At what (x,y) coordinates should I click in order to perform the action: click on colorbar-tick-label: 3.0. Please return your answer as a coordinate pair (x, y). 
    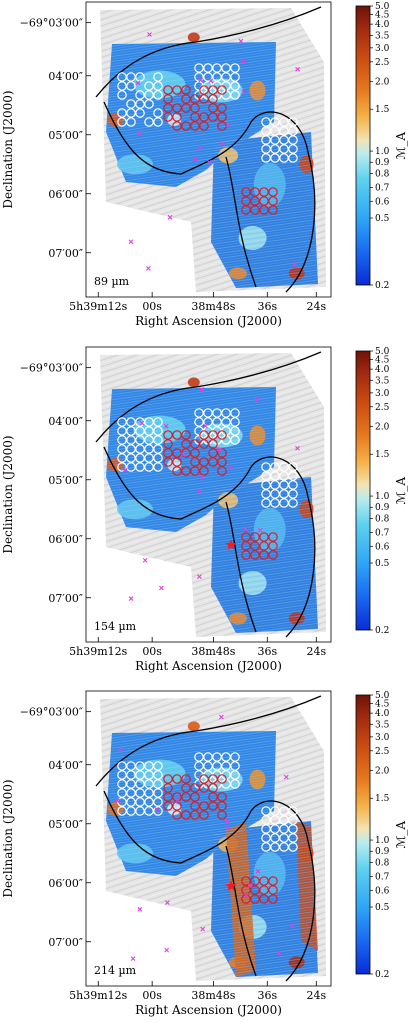
    Looking at the image, I should click on (382, 738).